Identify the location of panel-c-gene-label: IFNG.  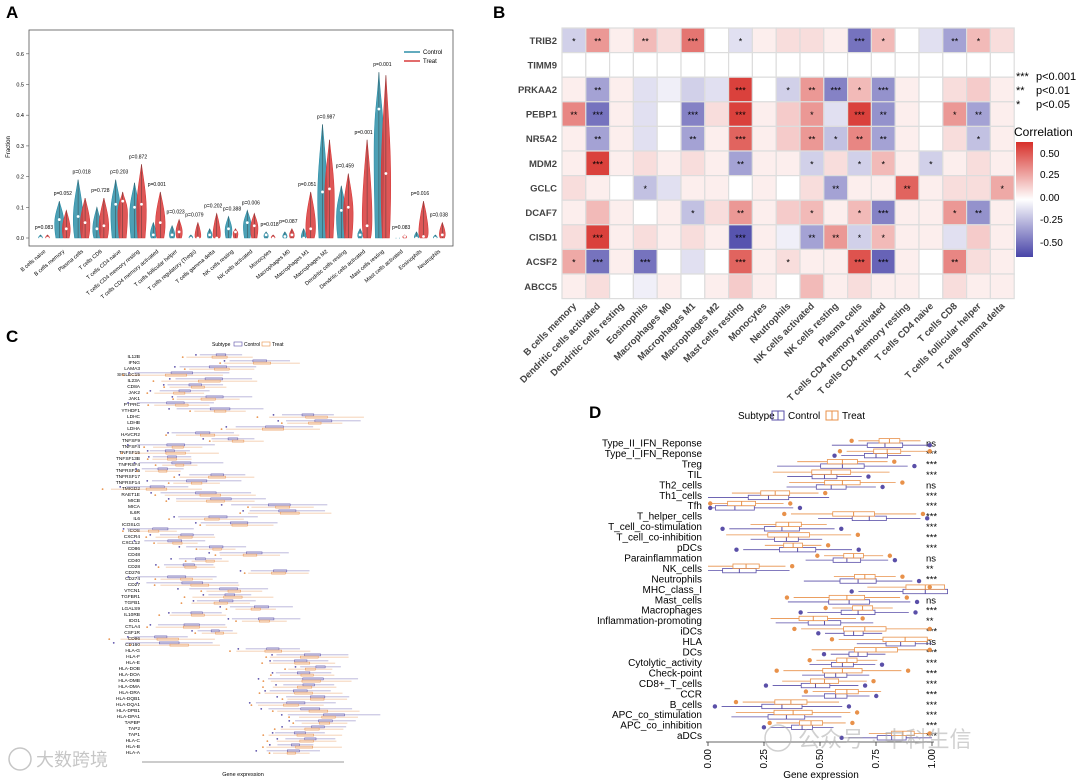
(135, 363).